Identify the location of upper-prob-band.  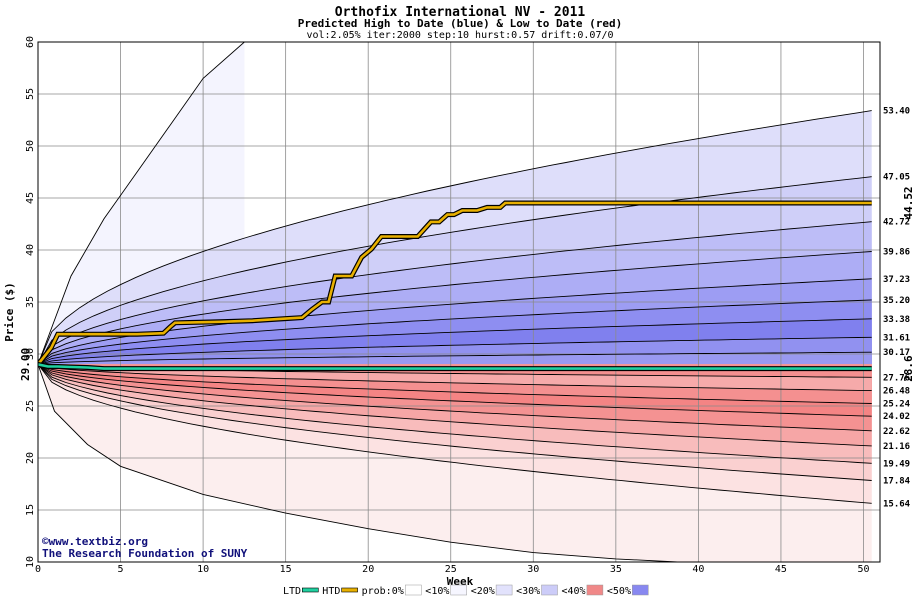
(455, 358).